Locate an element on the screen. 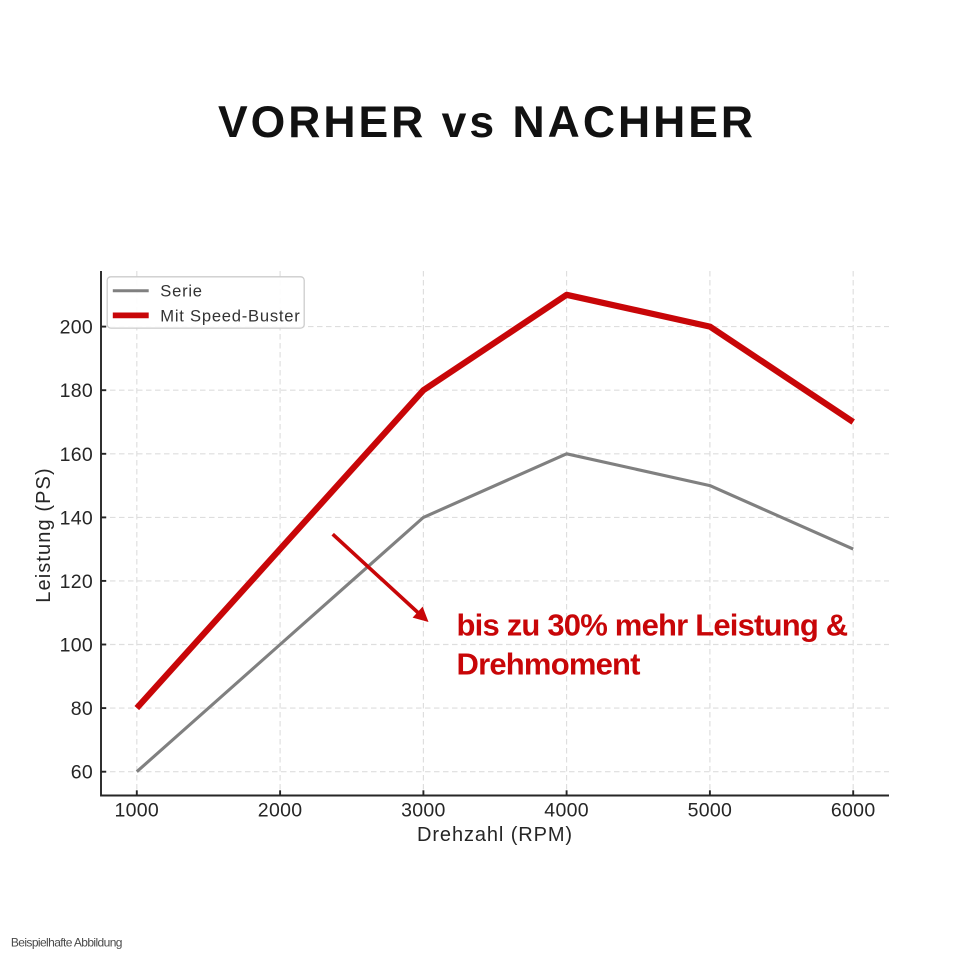  svg-text: 180 is located at coordinates (76, 391).